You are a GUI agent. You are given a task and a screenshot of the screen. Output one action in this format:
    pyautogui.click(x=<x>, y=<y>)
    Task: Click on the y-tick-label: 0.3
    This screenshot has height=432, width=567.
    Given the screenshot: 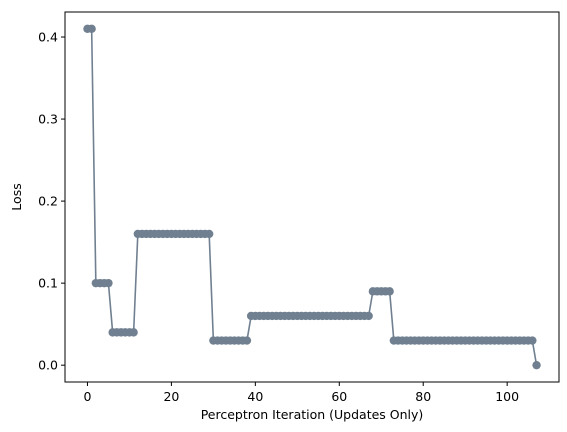 What is the action you would take?
    pyautogui.click(x=48, y=119)
    